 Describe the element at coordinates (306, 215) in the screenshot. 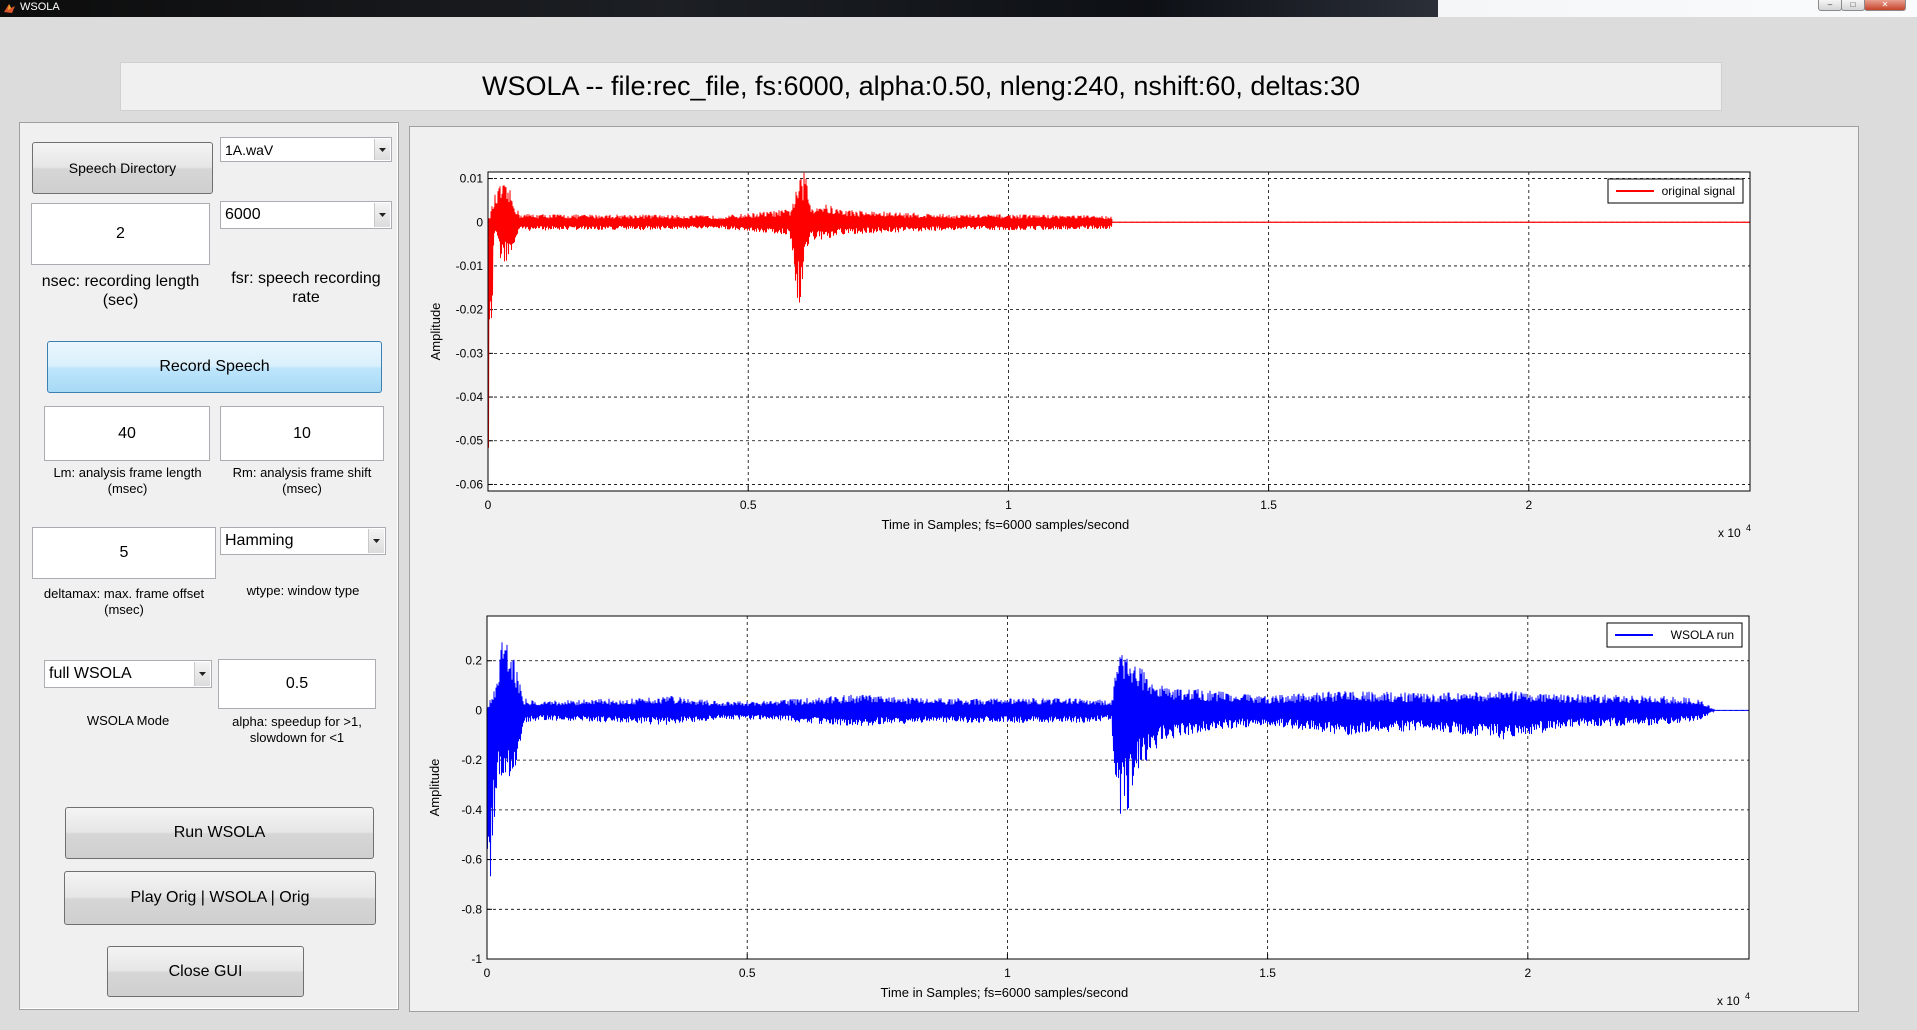

I see `fsr-select: 6000` at that location.